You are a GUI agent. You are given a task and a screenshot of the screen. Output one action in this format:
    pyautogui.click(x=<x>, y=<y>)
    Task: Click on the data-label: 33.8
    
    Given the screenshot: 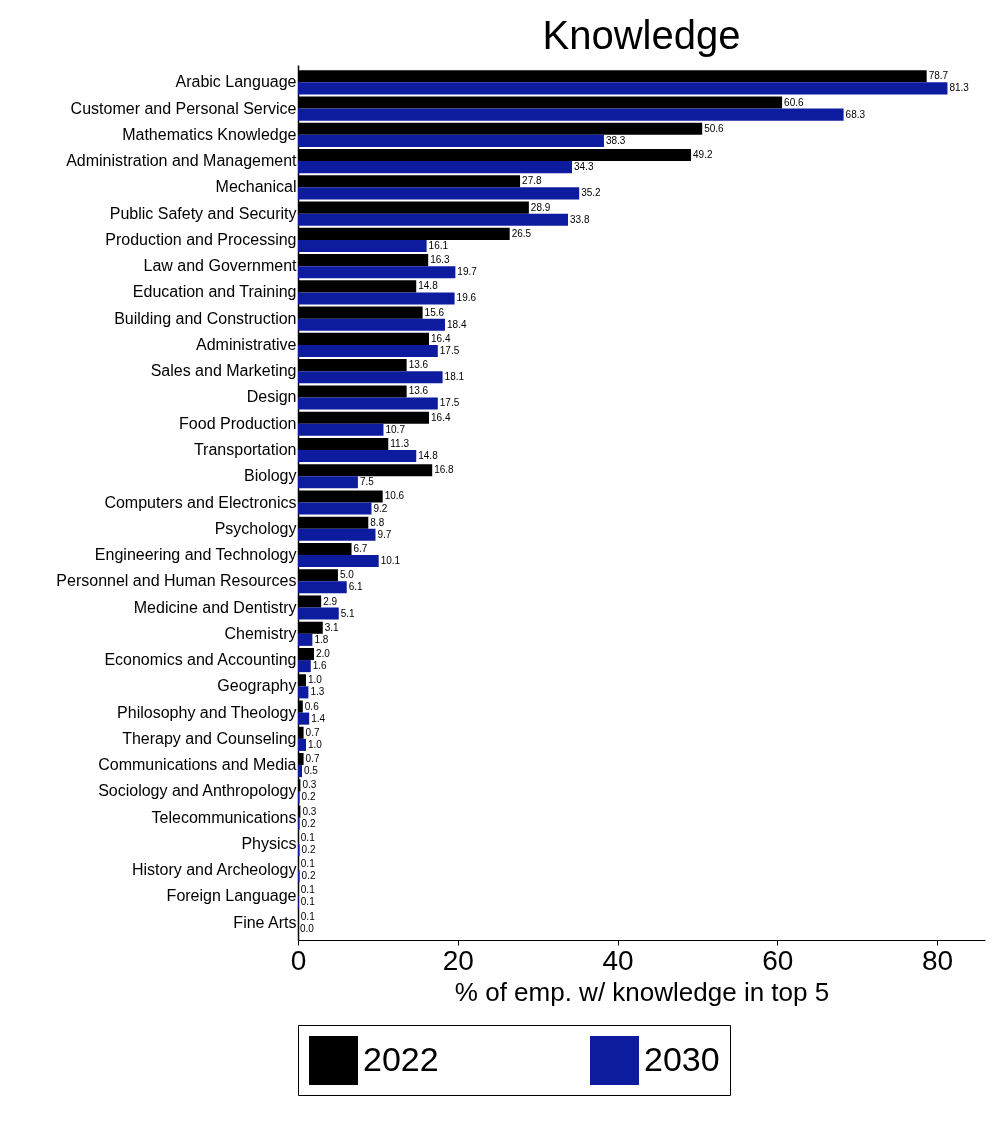 What is the action you would take?
    pyautogui.click(x=580, y=219)
    